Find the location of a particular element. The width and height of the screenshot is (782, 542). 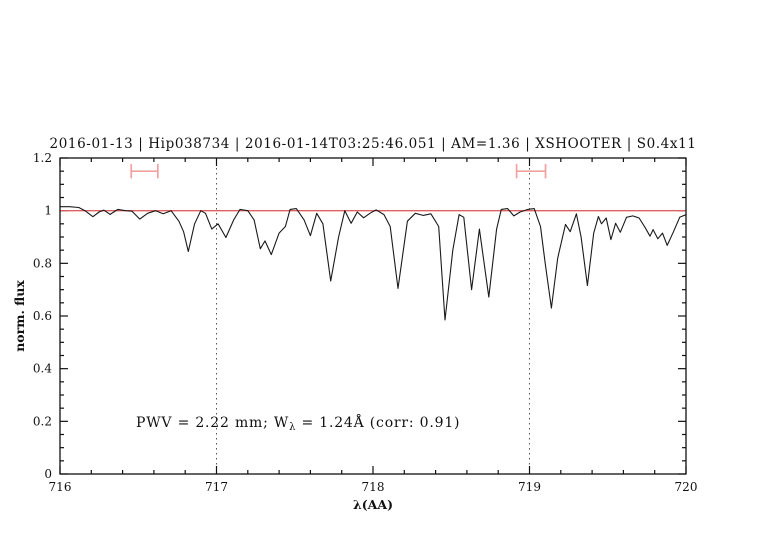

pwv-annotation-subscript-lambda: λ is located at coordinates (292, 427).